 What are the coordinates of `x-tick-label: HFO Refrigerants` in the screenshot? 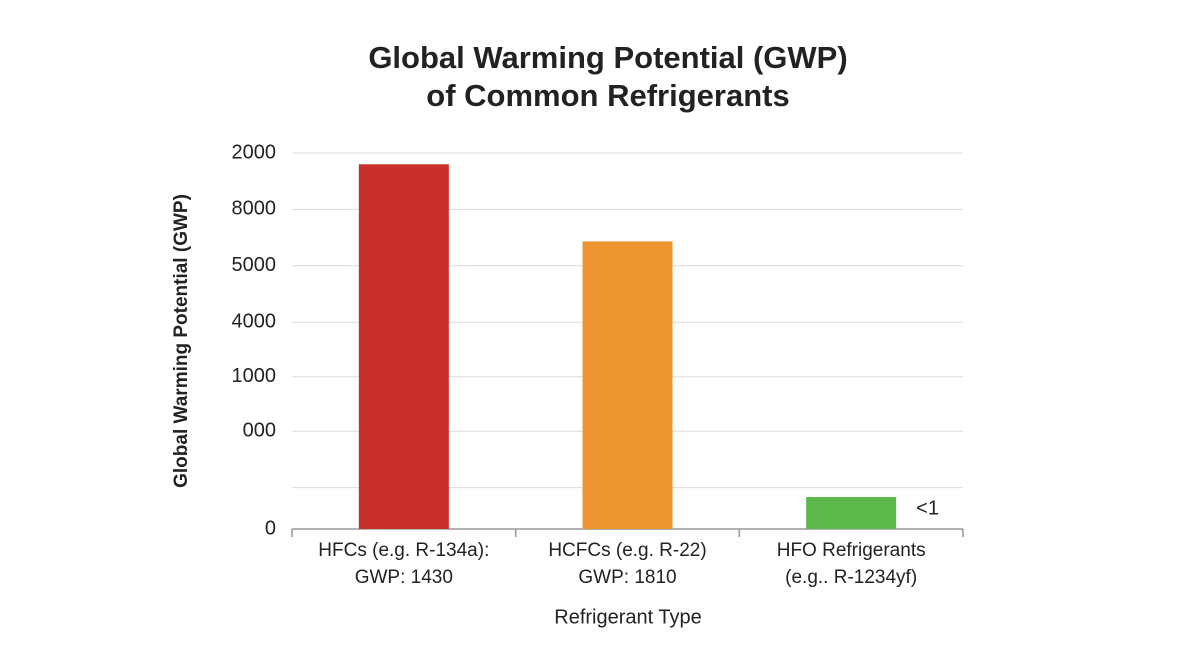 It's located at (851, 550).